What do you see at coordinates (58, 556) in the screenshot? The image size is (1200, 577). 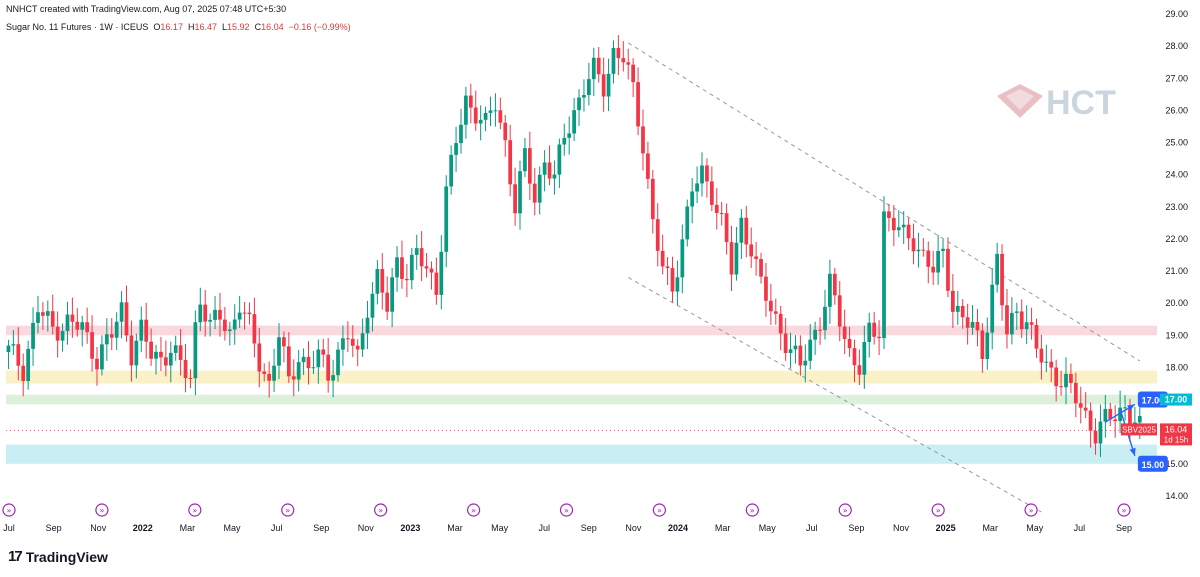 I see `tradingview-logo: 17 TradingView` at bounding box center [58, 556].